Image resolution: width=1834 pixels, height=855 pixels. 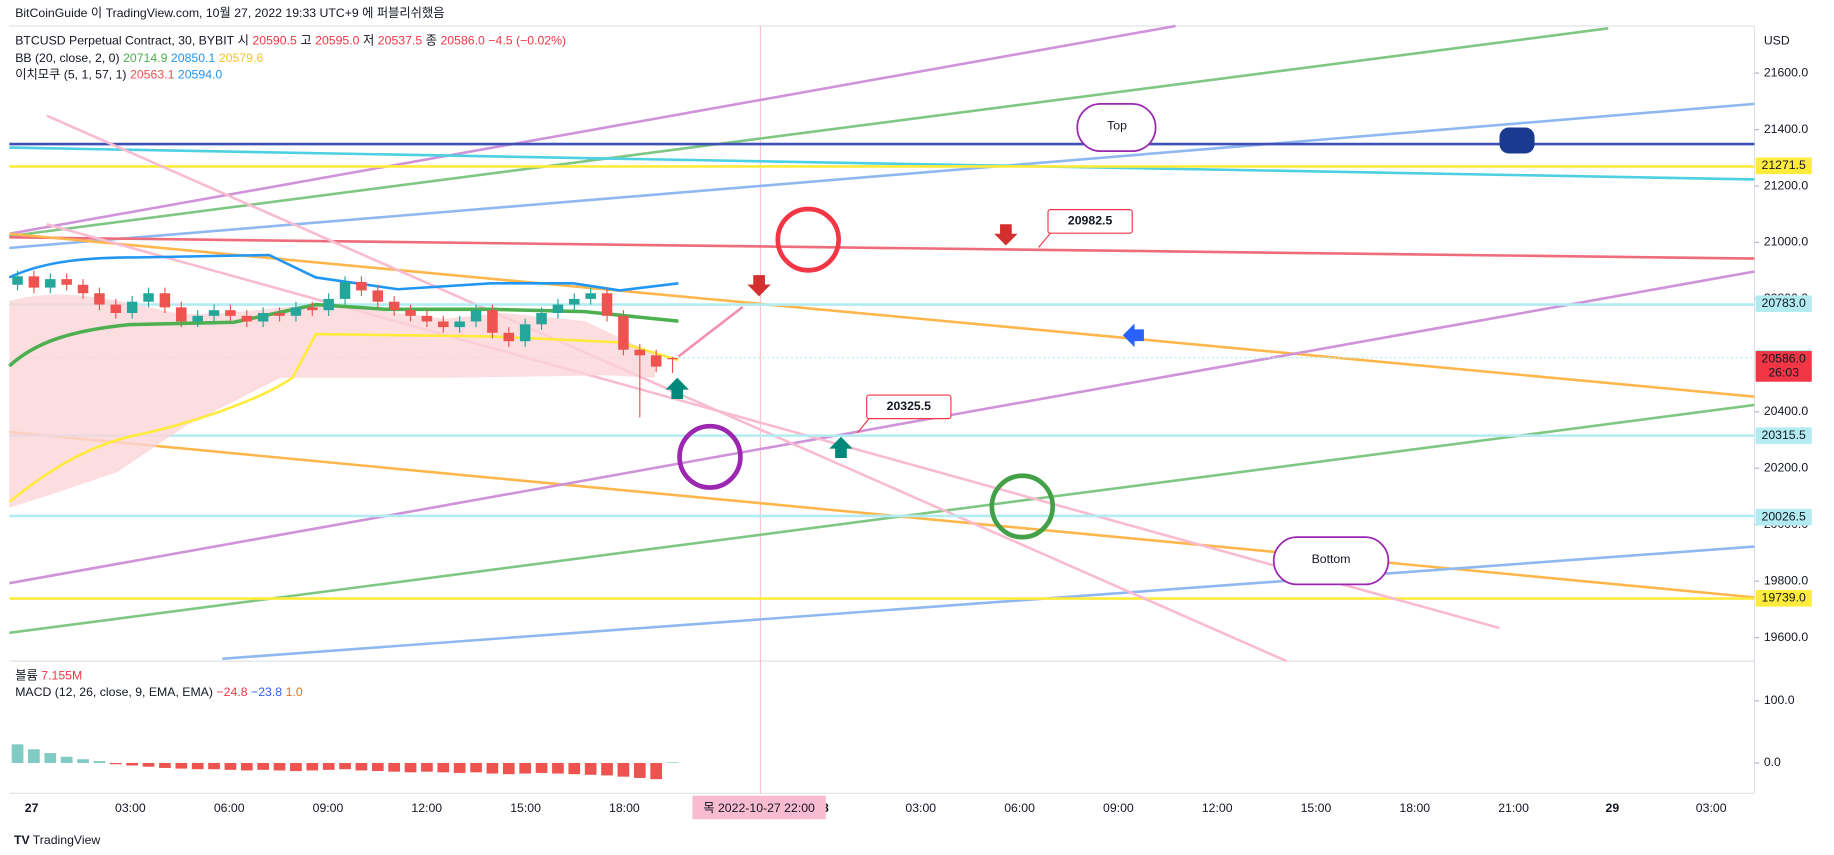 I want to click on legend-text: 20579.6, so click(x=241, y=58).